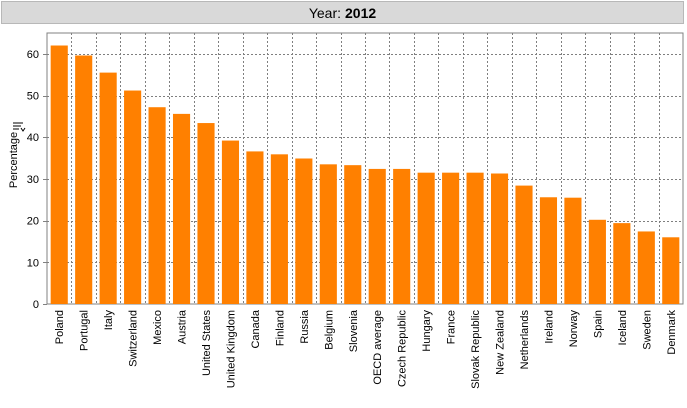 The height and width of the screenshot is (408, 687). What do you see at coordinates (476, 349) in the screenshot?
I see `x-tick-label: Slovak Republic` at bounding box center [476, 349].